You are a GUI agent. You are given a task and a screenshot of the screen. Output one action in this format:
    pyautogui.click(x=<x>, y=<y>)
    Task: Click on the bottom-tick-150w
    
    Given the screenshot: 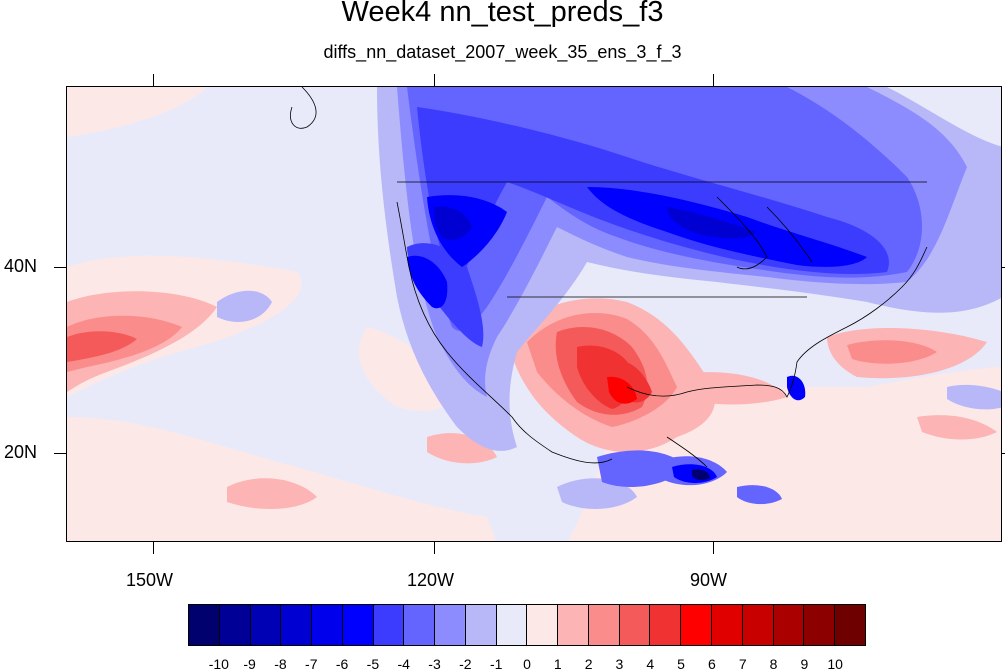 What is the action you would take?
    pyautogui.click(x=153, y=548)
    